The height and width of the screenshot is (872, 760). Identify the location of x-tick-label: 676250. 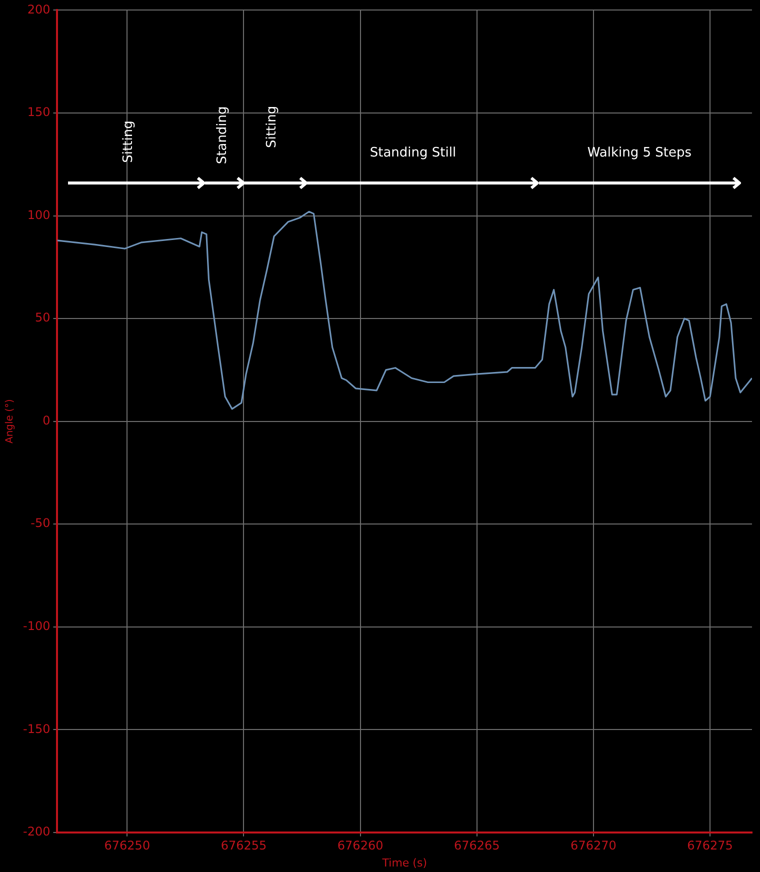
(127, 845).